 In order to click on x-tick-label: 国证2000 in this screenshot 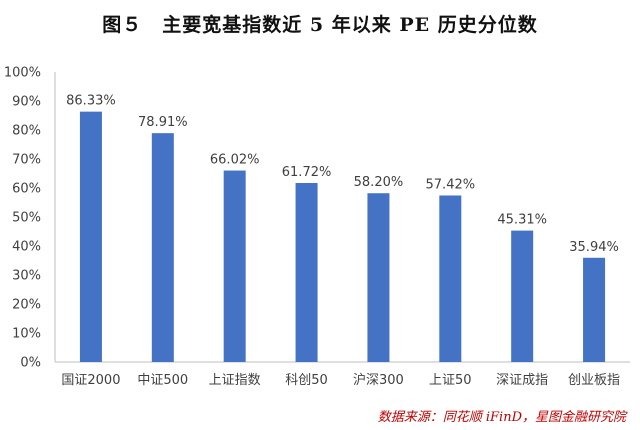, I will do `click(90, 380)`.